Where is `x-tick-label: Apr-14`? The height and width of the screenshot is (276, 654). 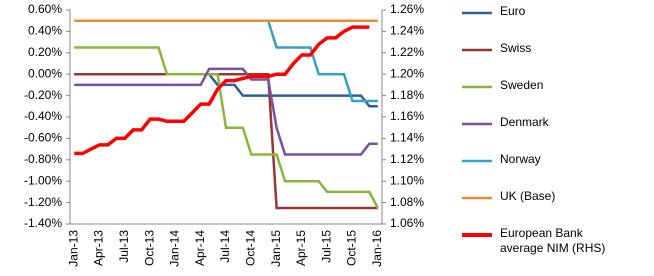 x-tick-label: Apr-14 is located at coordinates (200, 248).